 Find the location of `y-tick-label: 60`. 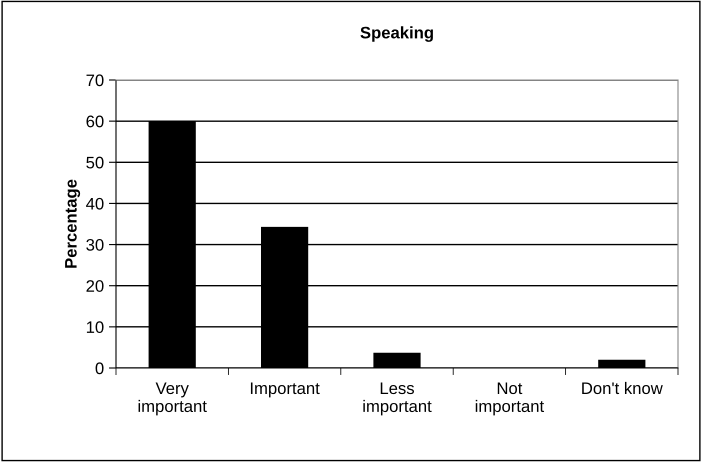

y-tick-label: 60 is located at coordinates (95, 122).